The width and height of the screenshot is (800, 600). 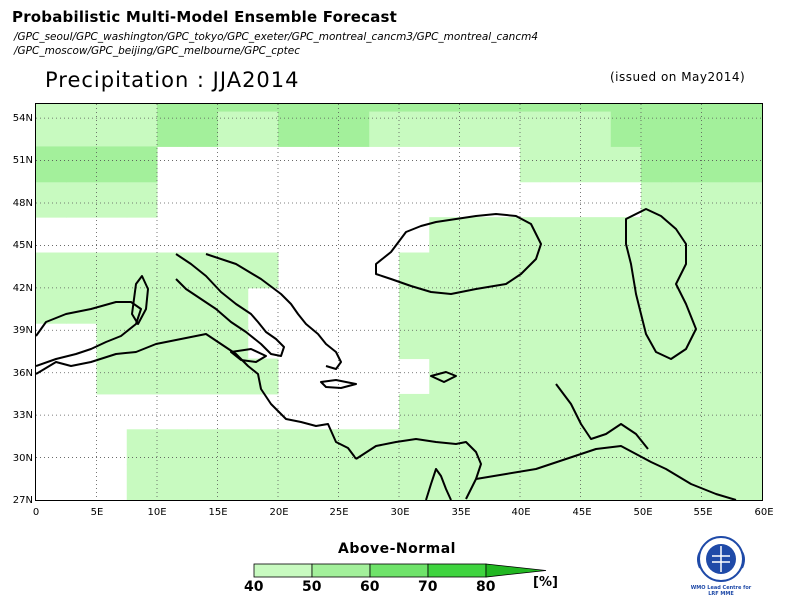 I want to click on lon-label-10e: 10E, so click(x=157, y=512).